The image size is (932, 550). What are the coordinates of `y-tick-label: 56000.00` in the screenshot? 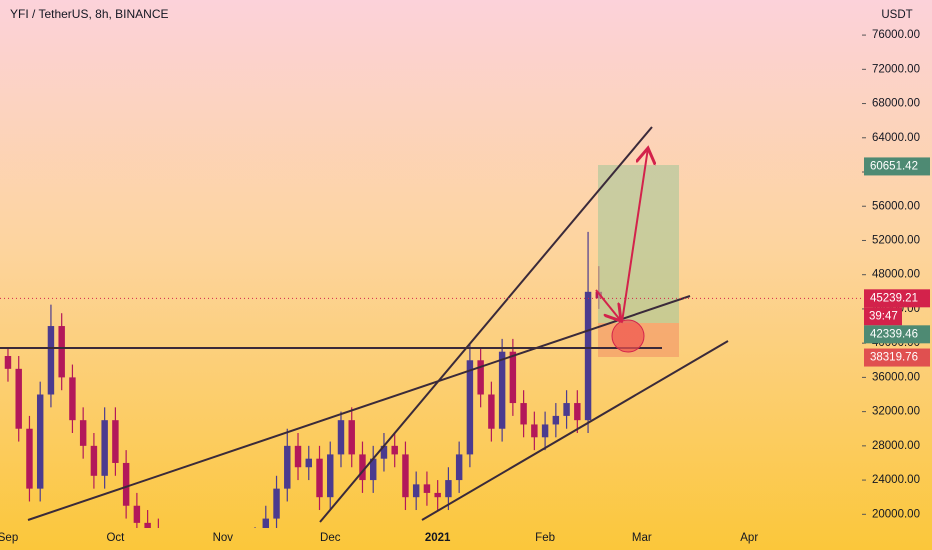 It's located at (896, 206).